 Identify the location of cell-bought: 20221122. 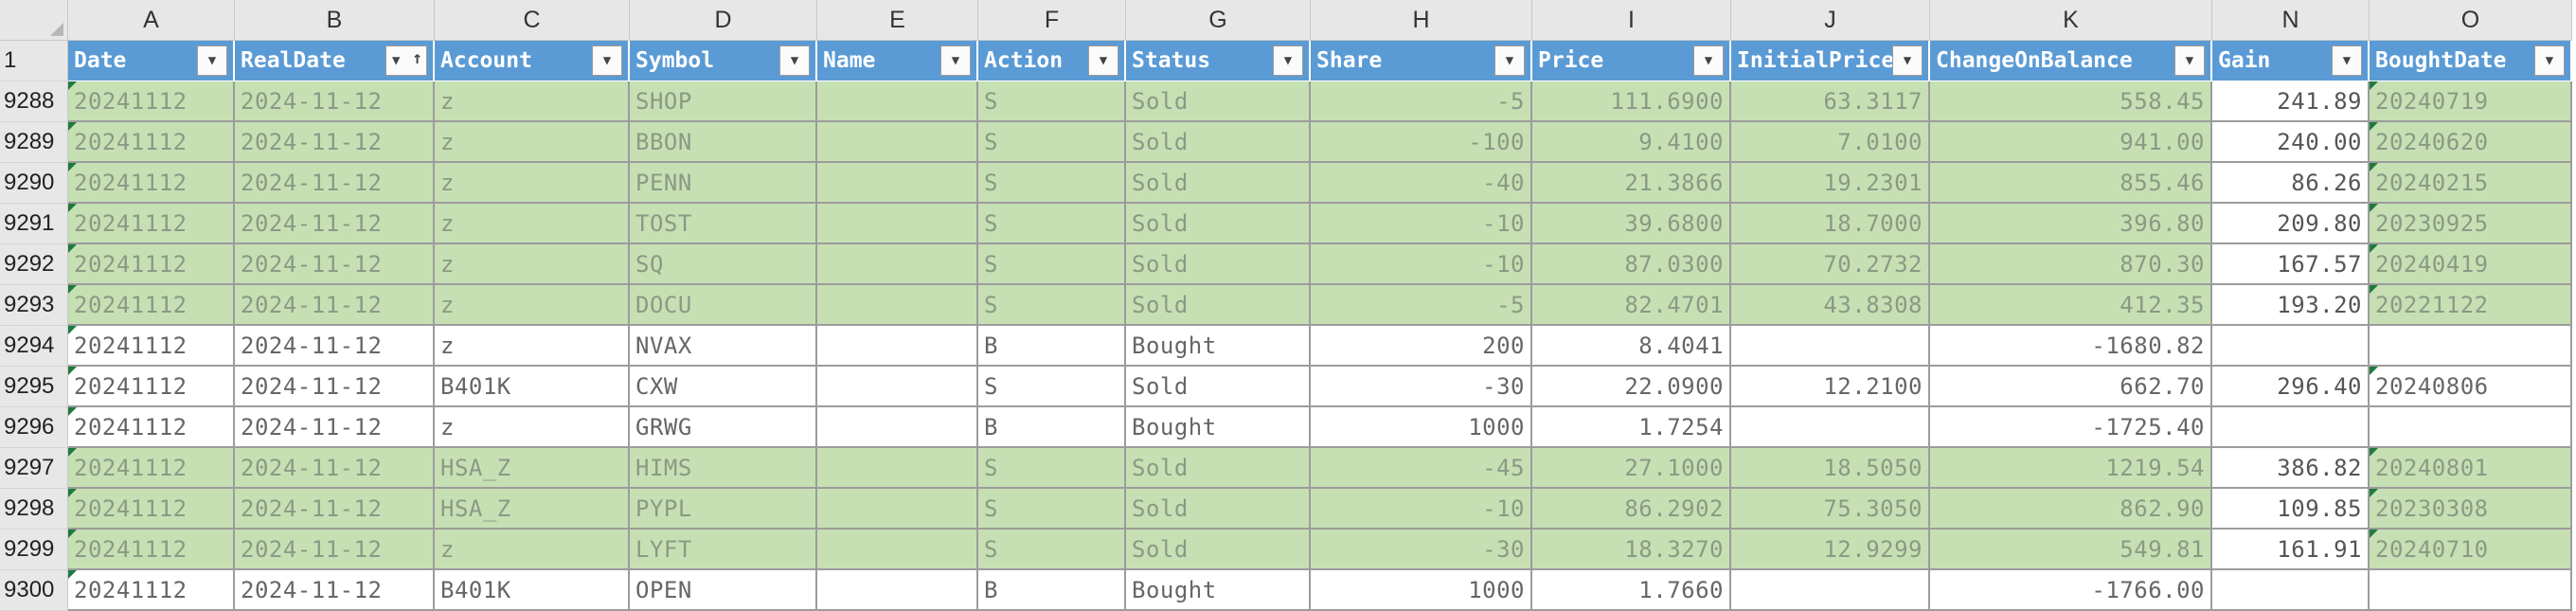
(2471, 305).